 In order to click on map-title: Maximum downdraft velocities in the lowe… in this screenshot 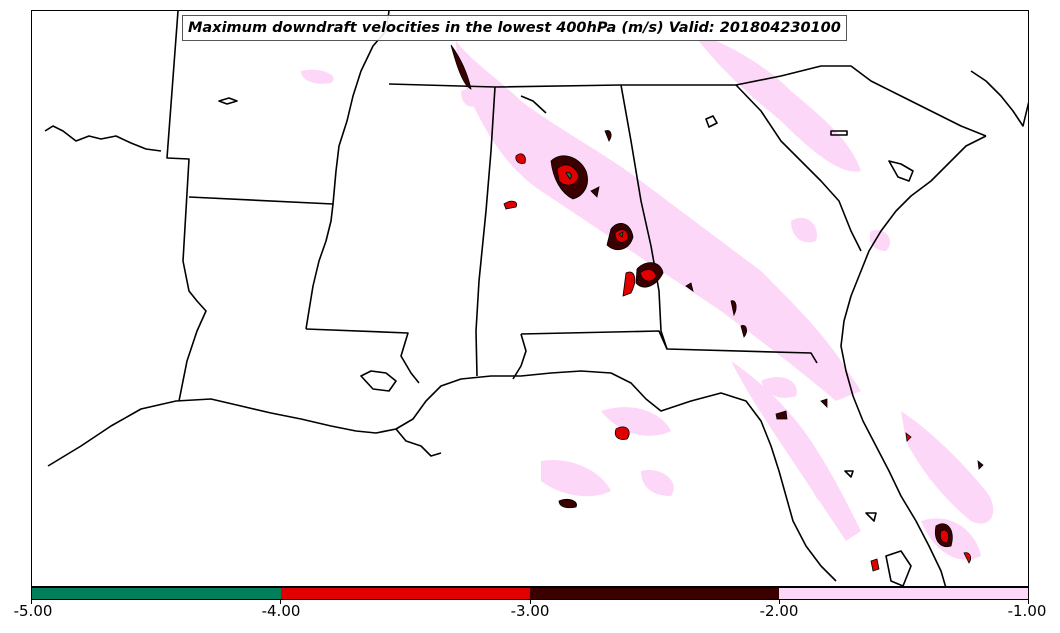, I will do `click(514, 28)`.